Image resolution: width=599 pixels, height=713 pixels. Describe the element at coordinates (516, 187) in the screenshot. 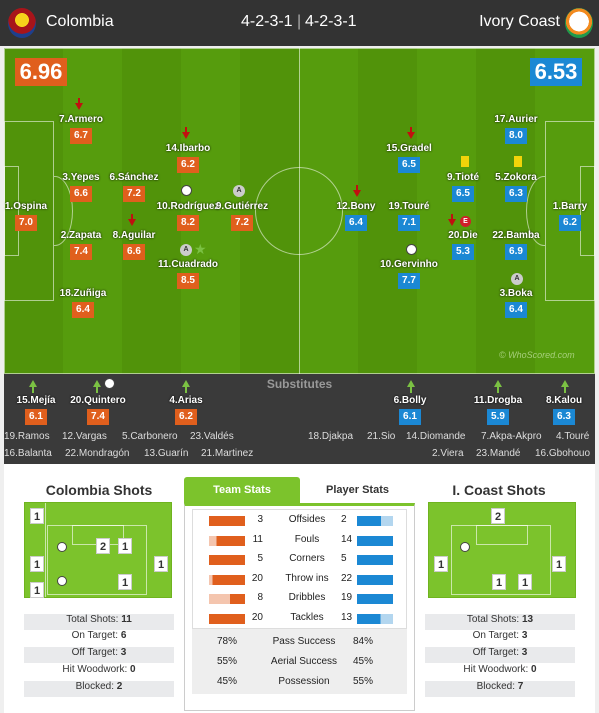

I see `player-zokora: 5.Zokora 6.3` at that location.